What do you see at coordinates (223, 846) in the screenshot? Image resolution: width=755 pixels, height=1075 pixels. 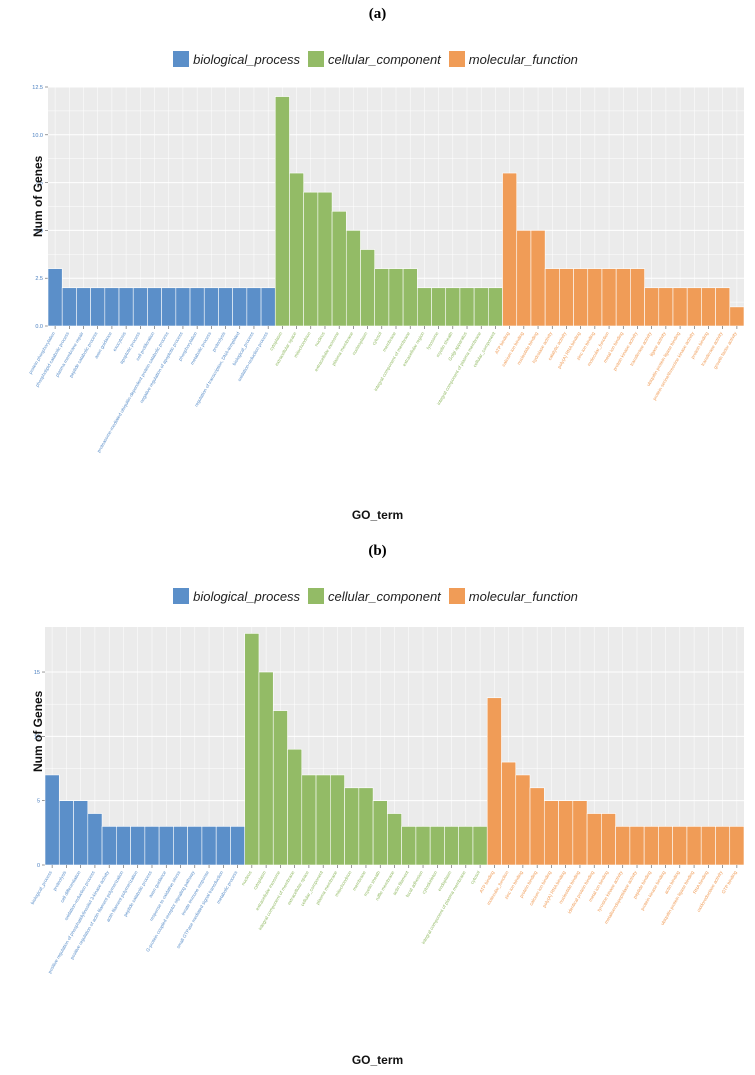 I see `bar-small-gtpase-mediated-signal-transduction` at bounding box center [223, 846].